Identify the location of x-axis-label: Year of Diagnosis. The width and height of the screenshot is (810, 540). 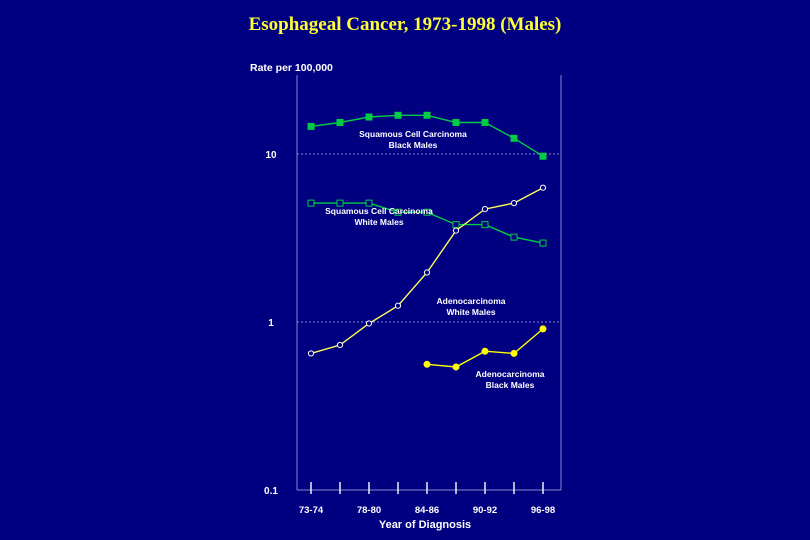
(425, 525).